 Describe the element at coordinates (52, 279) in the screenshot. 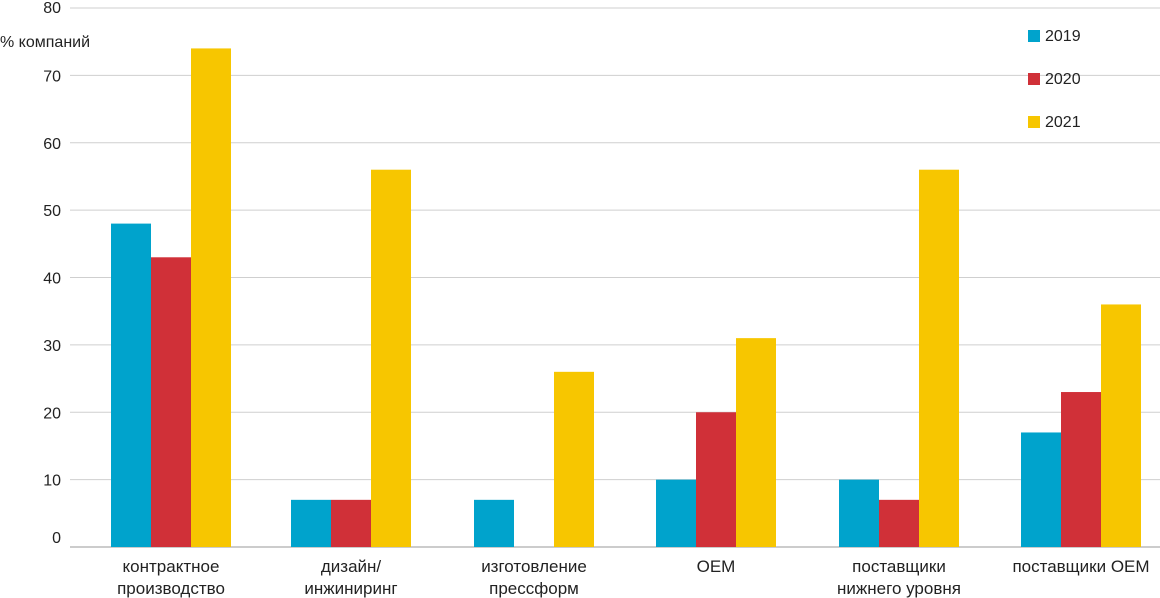

I see `y-tick-label: 40` at that location.